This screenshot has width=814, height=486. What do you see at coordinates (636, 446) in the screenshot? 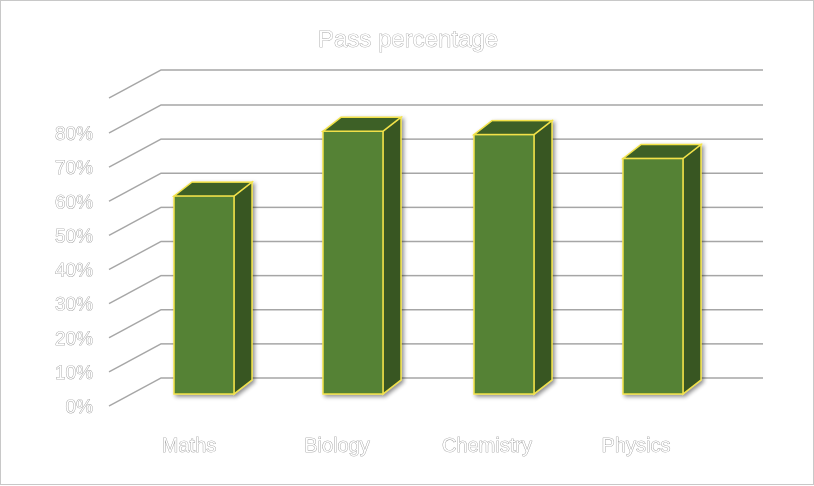
I see `x-category-label: Physics` at bounding box center [636, 446].